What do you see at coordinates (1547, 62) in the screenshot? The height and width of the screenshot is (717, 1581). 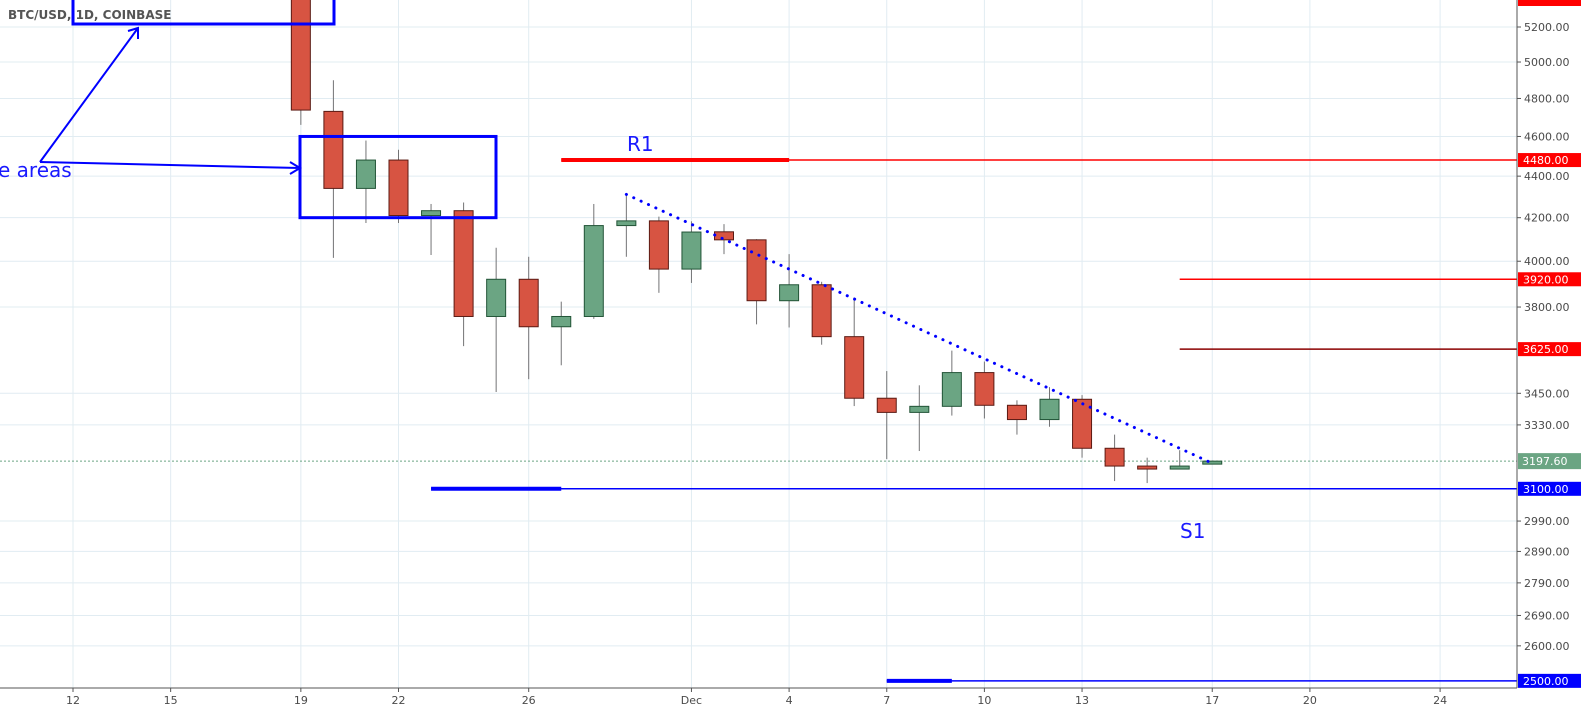 I see `price-tick-label: 5000.00` at bounding box center [1547, 62].